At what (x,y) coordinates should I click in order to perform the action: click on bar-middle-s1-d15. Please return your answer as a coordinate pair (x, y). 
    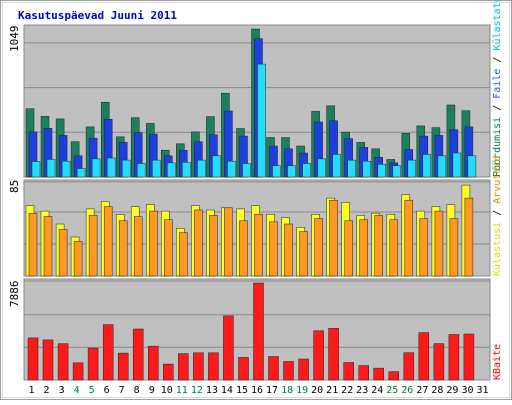
    Looking at the image, I should click on (243, 248).